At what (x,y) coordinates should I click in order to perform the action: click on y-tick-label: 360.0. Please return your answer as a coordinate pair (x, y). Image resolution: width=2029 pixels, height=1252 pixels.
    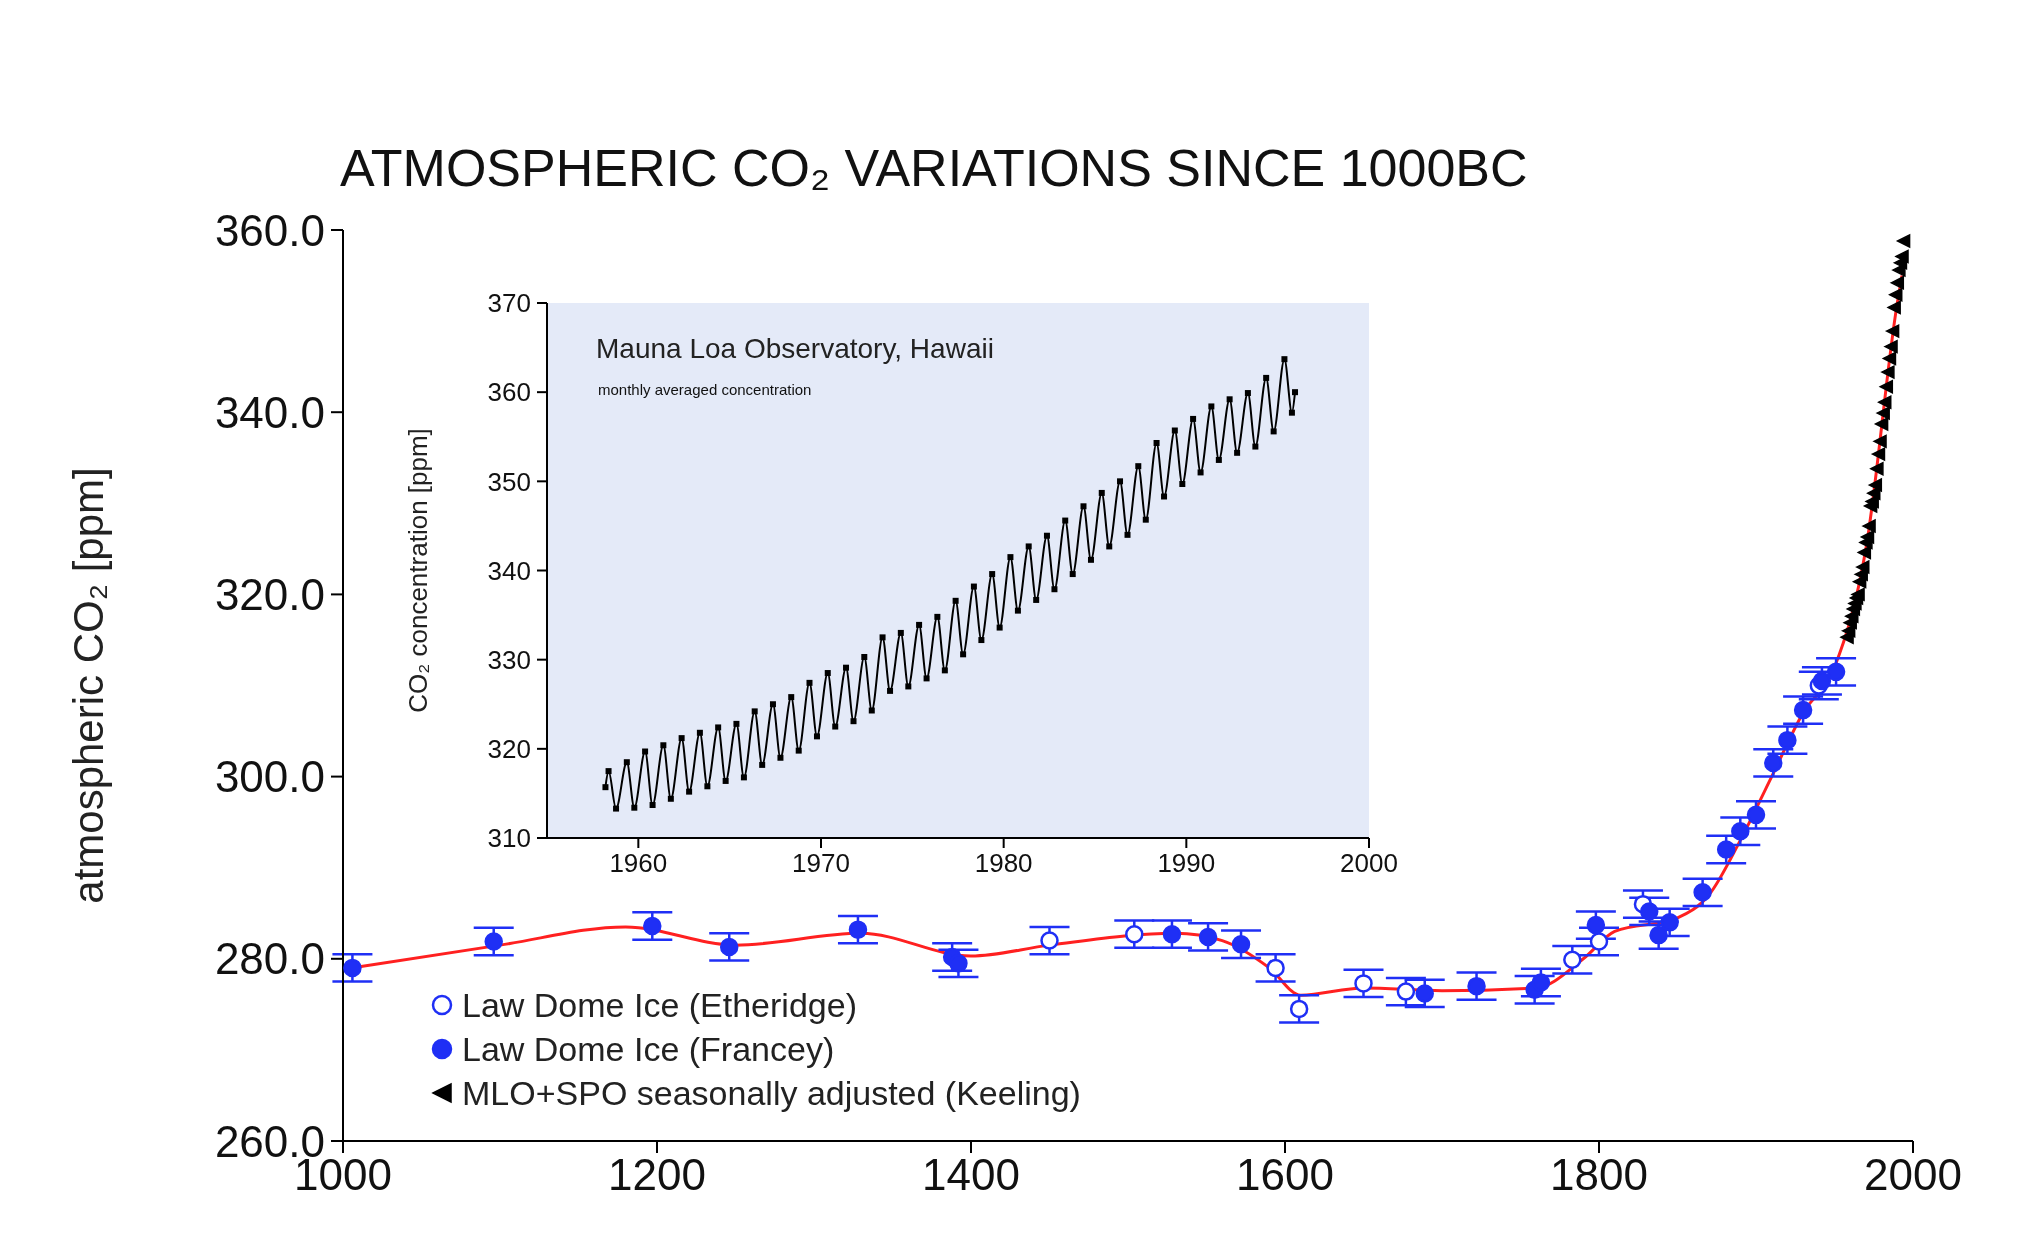
    Looking at the image, I should click on (269, 230).